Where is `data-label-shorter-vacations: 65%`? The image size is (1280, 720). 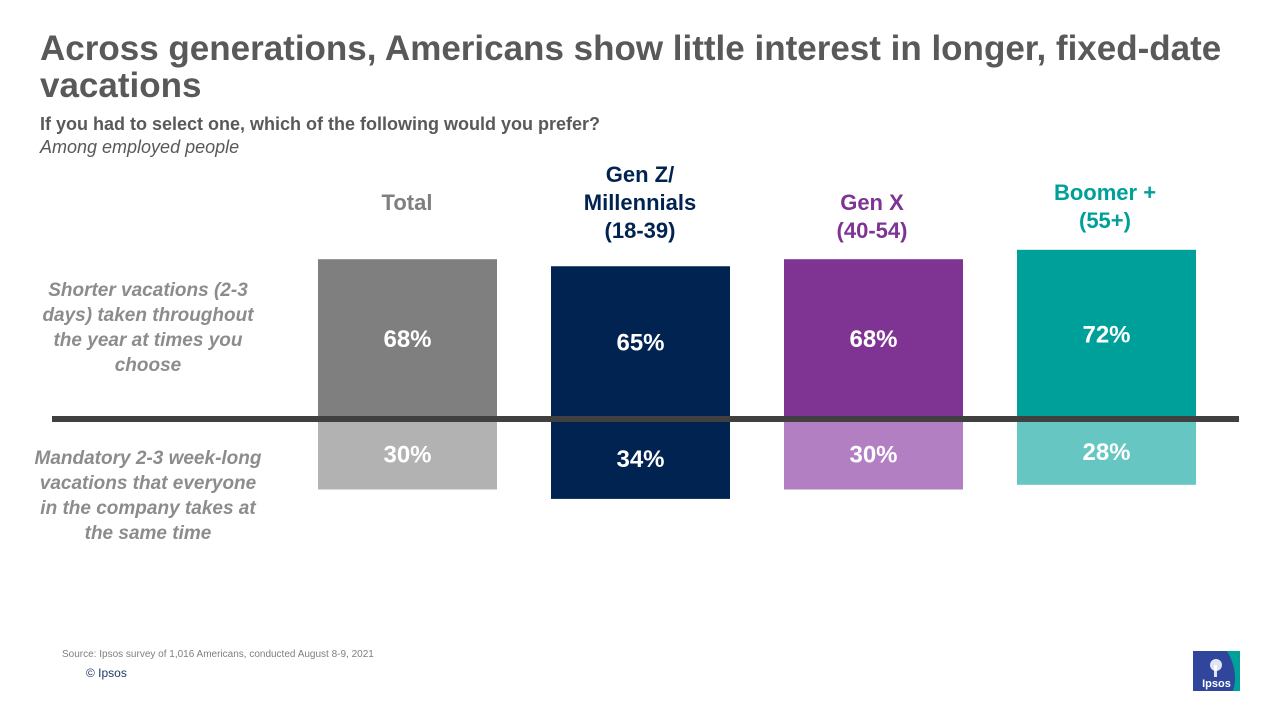 data-label-shorter-vacations: 65% is located at coordinates (640, 343).